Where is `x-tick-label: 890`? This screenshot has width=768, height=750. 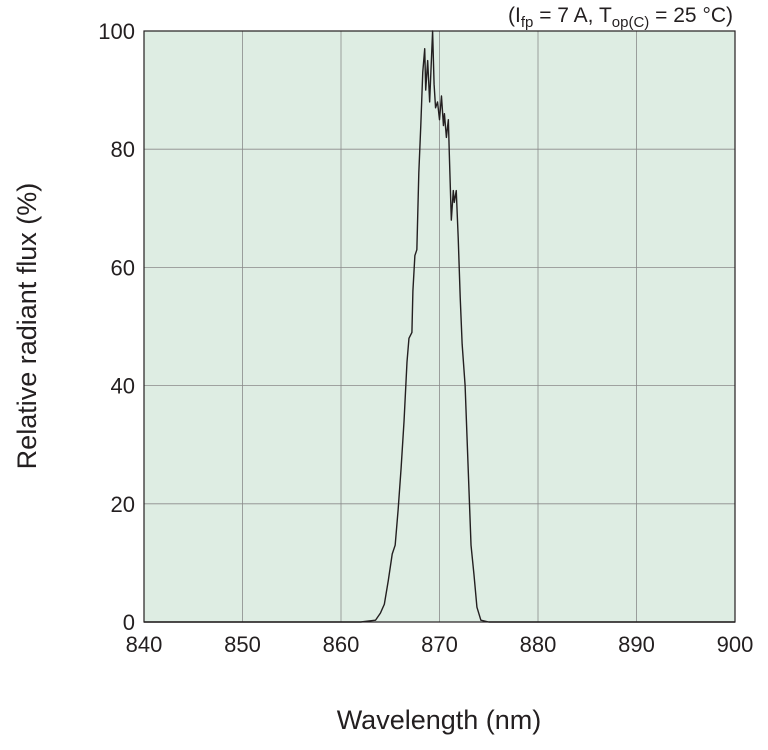
x-tick-label: 890 is located at coordinates (636, 644).